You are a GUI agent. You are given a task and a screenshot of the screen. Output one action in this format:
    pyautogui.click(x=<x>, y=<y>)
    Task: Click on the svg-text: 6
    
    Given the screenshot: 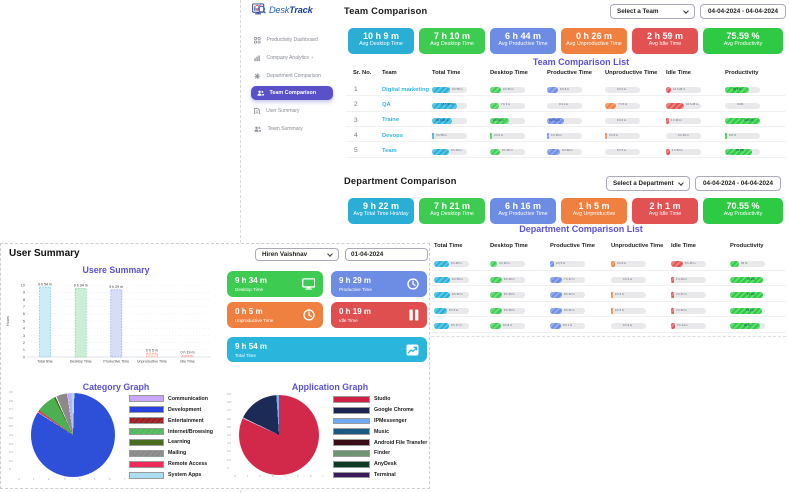 What is the action you would take?
    pyautogui.click(x=24, y=314)
    